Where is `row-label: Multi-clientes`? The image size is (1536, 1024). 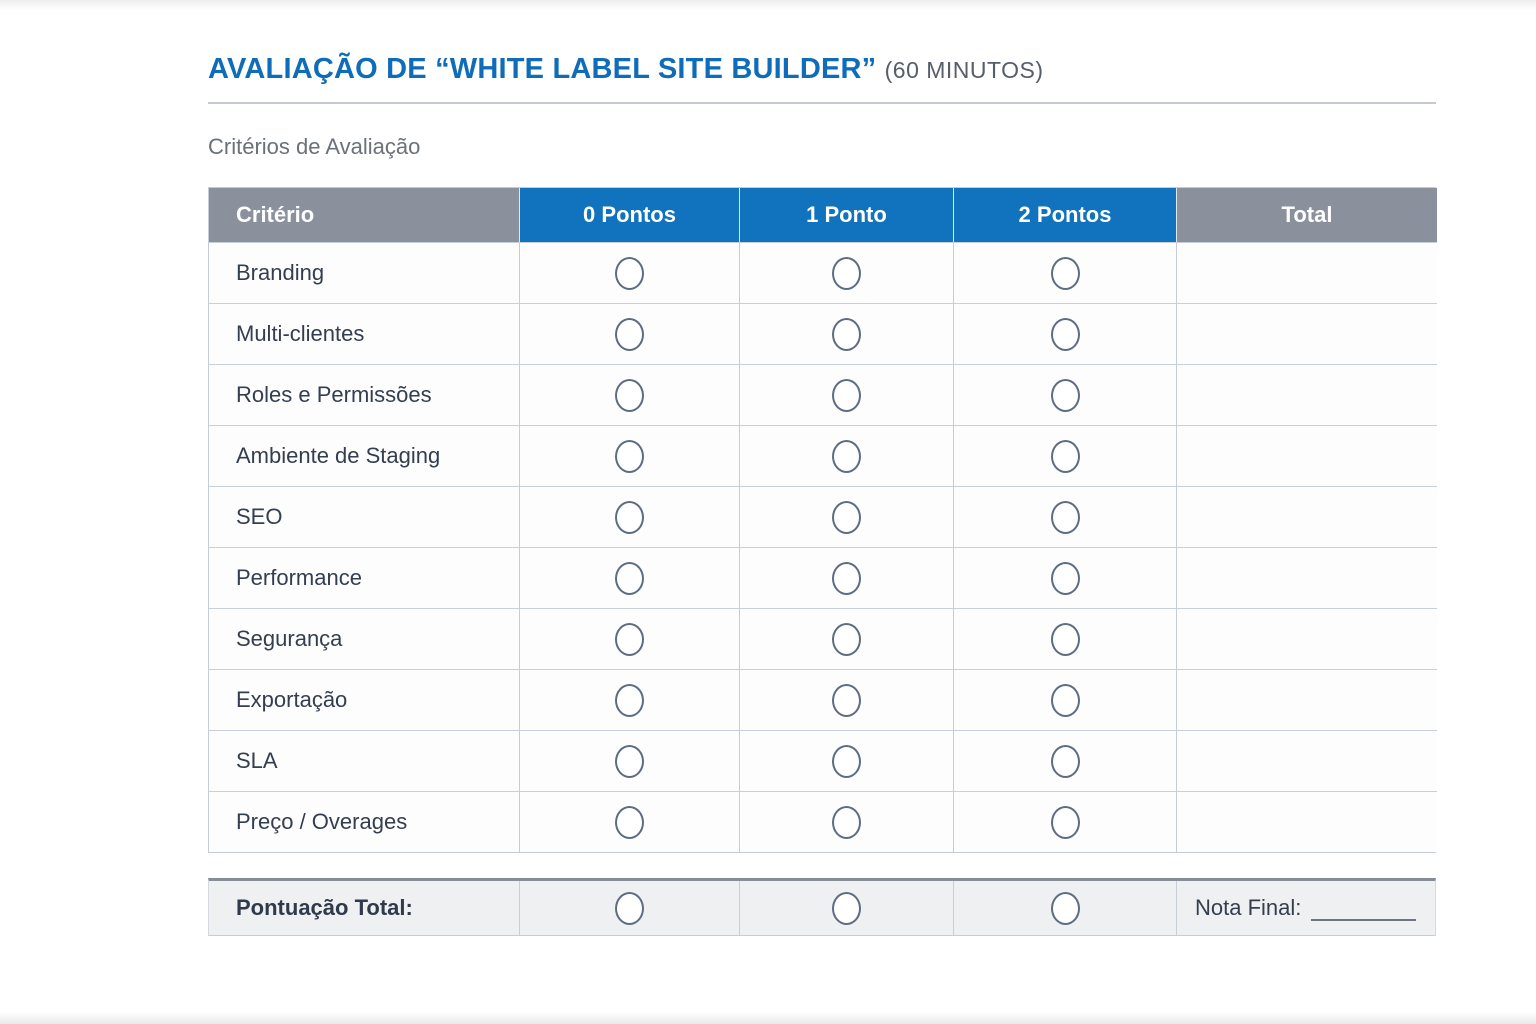 row-label: Multi-clientes is located at coordinates (364, 333).